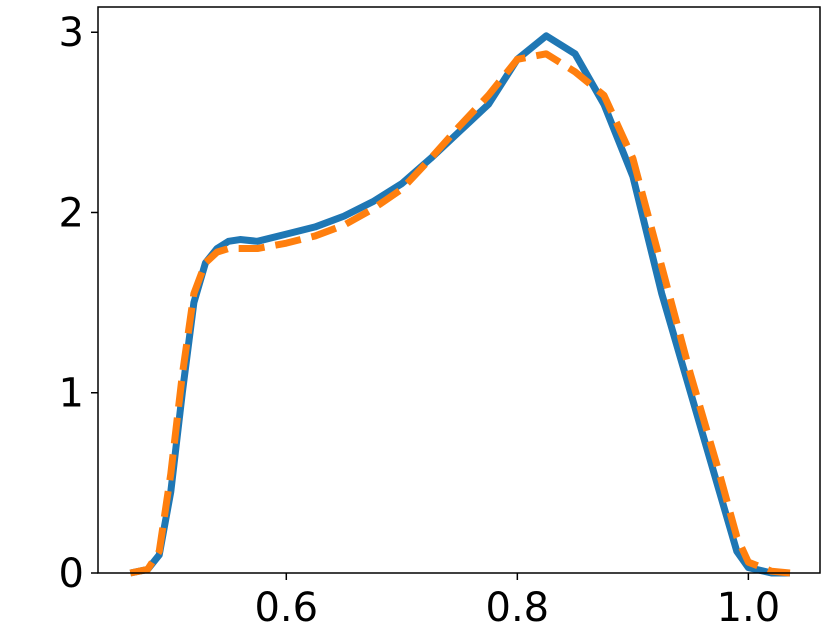 The image size is (830, 623). What do you see at coordinates (518, 604) in the screenshot?
I see `x-tick-label: 0.8` at bounding box center [518, 604].